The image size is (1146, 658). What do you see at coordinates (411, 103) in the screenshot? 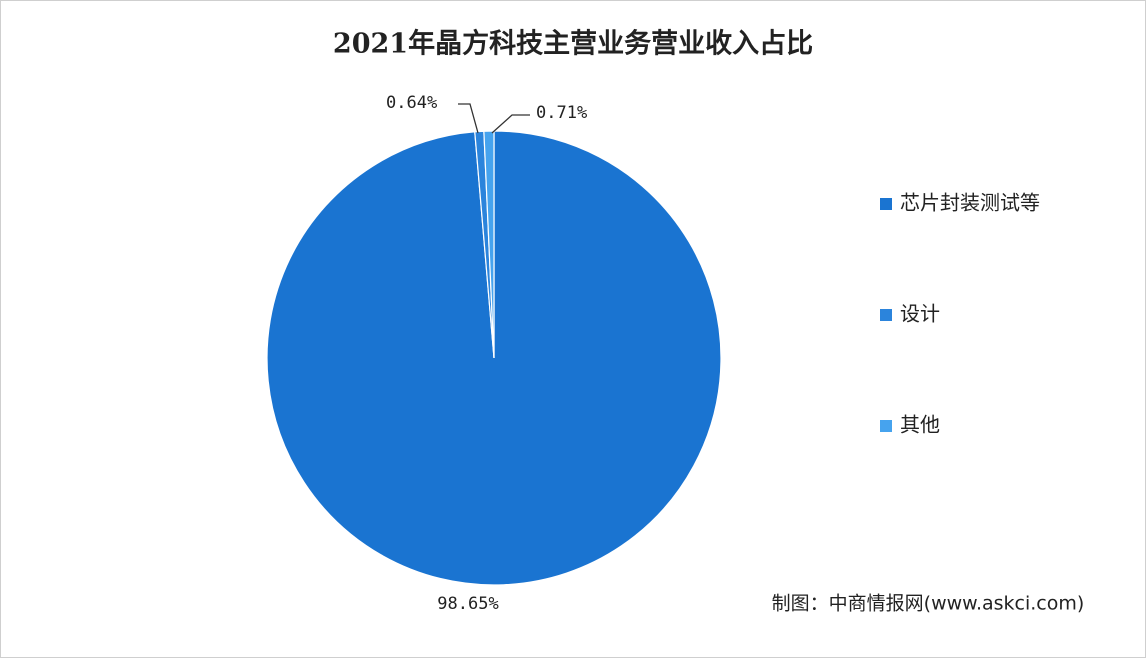
I see `data-label: 0.64%` at bounding box center [411, 103].